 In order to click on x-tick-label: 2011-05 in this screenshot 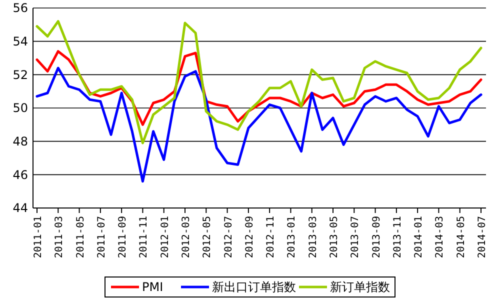, I will do `click(80, 237)`.